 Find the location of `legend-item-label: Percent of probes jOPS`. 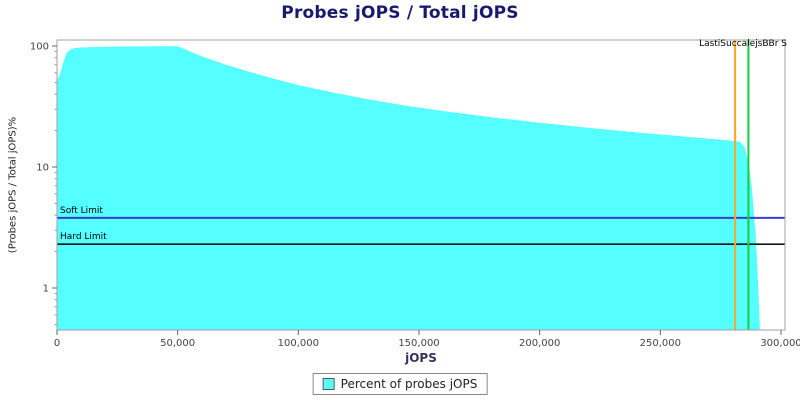

legend-item-label: Percent of probes jOPS is located at coordinates (409, 384).